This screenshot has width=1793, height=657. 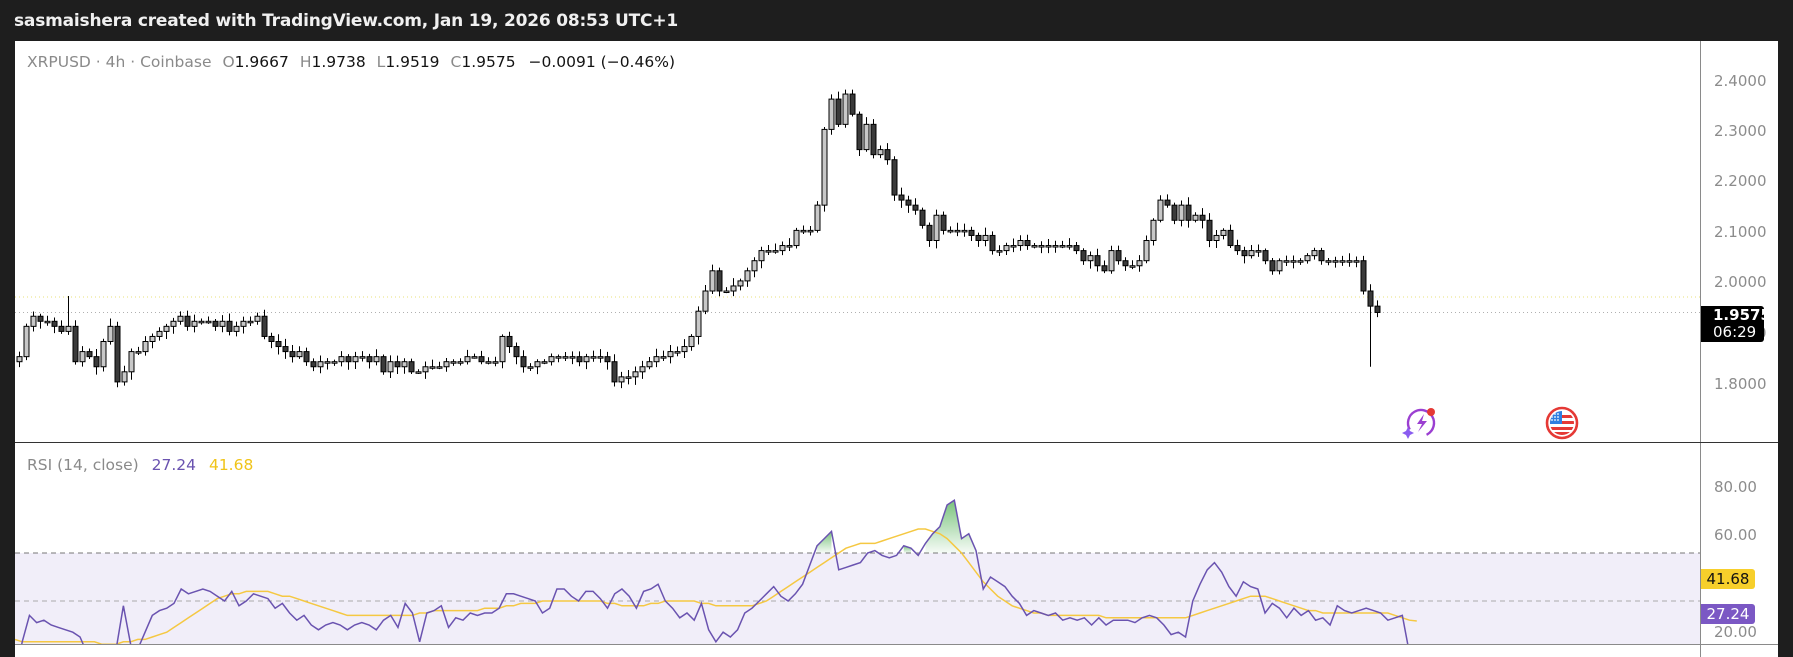 What do you see at coordinates (488, 62) in the screenshot?
I see `close-value: 1.9575` at bounding box center [488, 62].